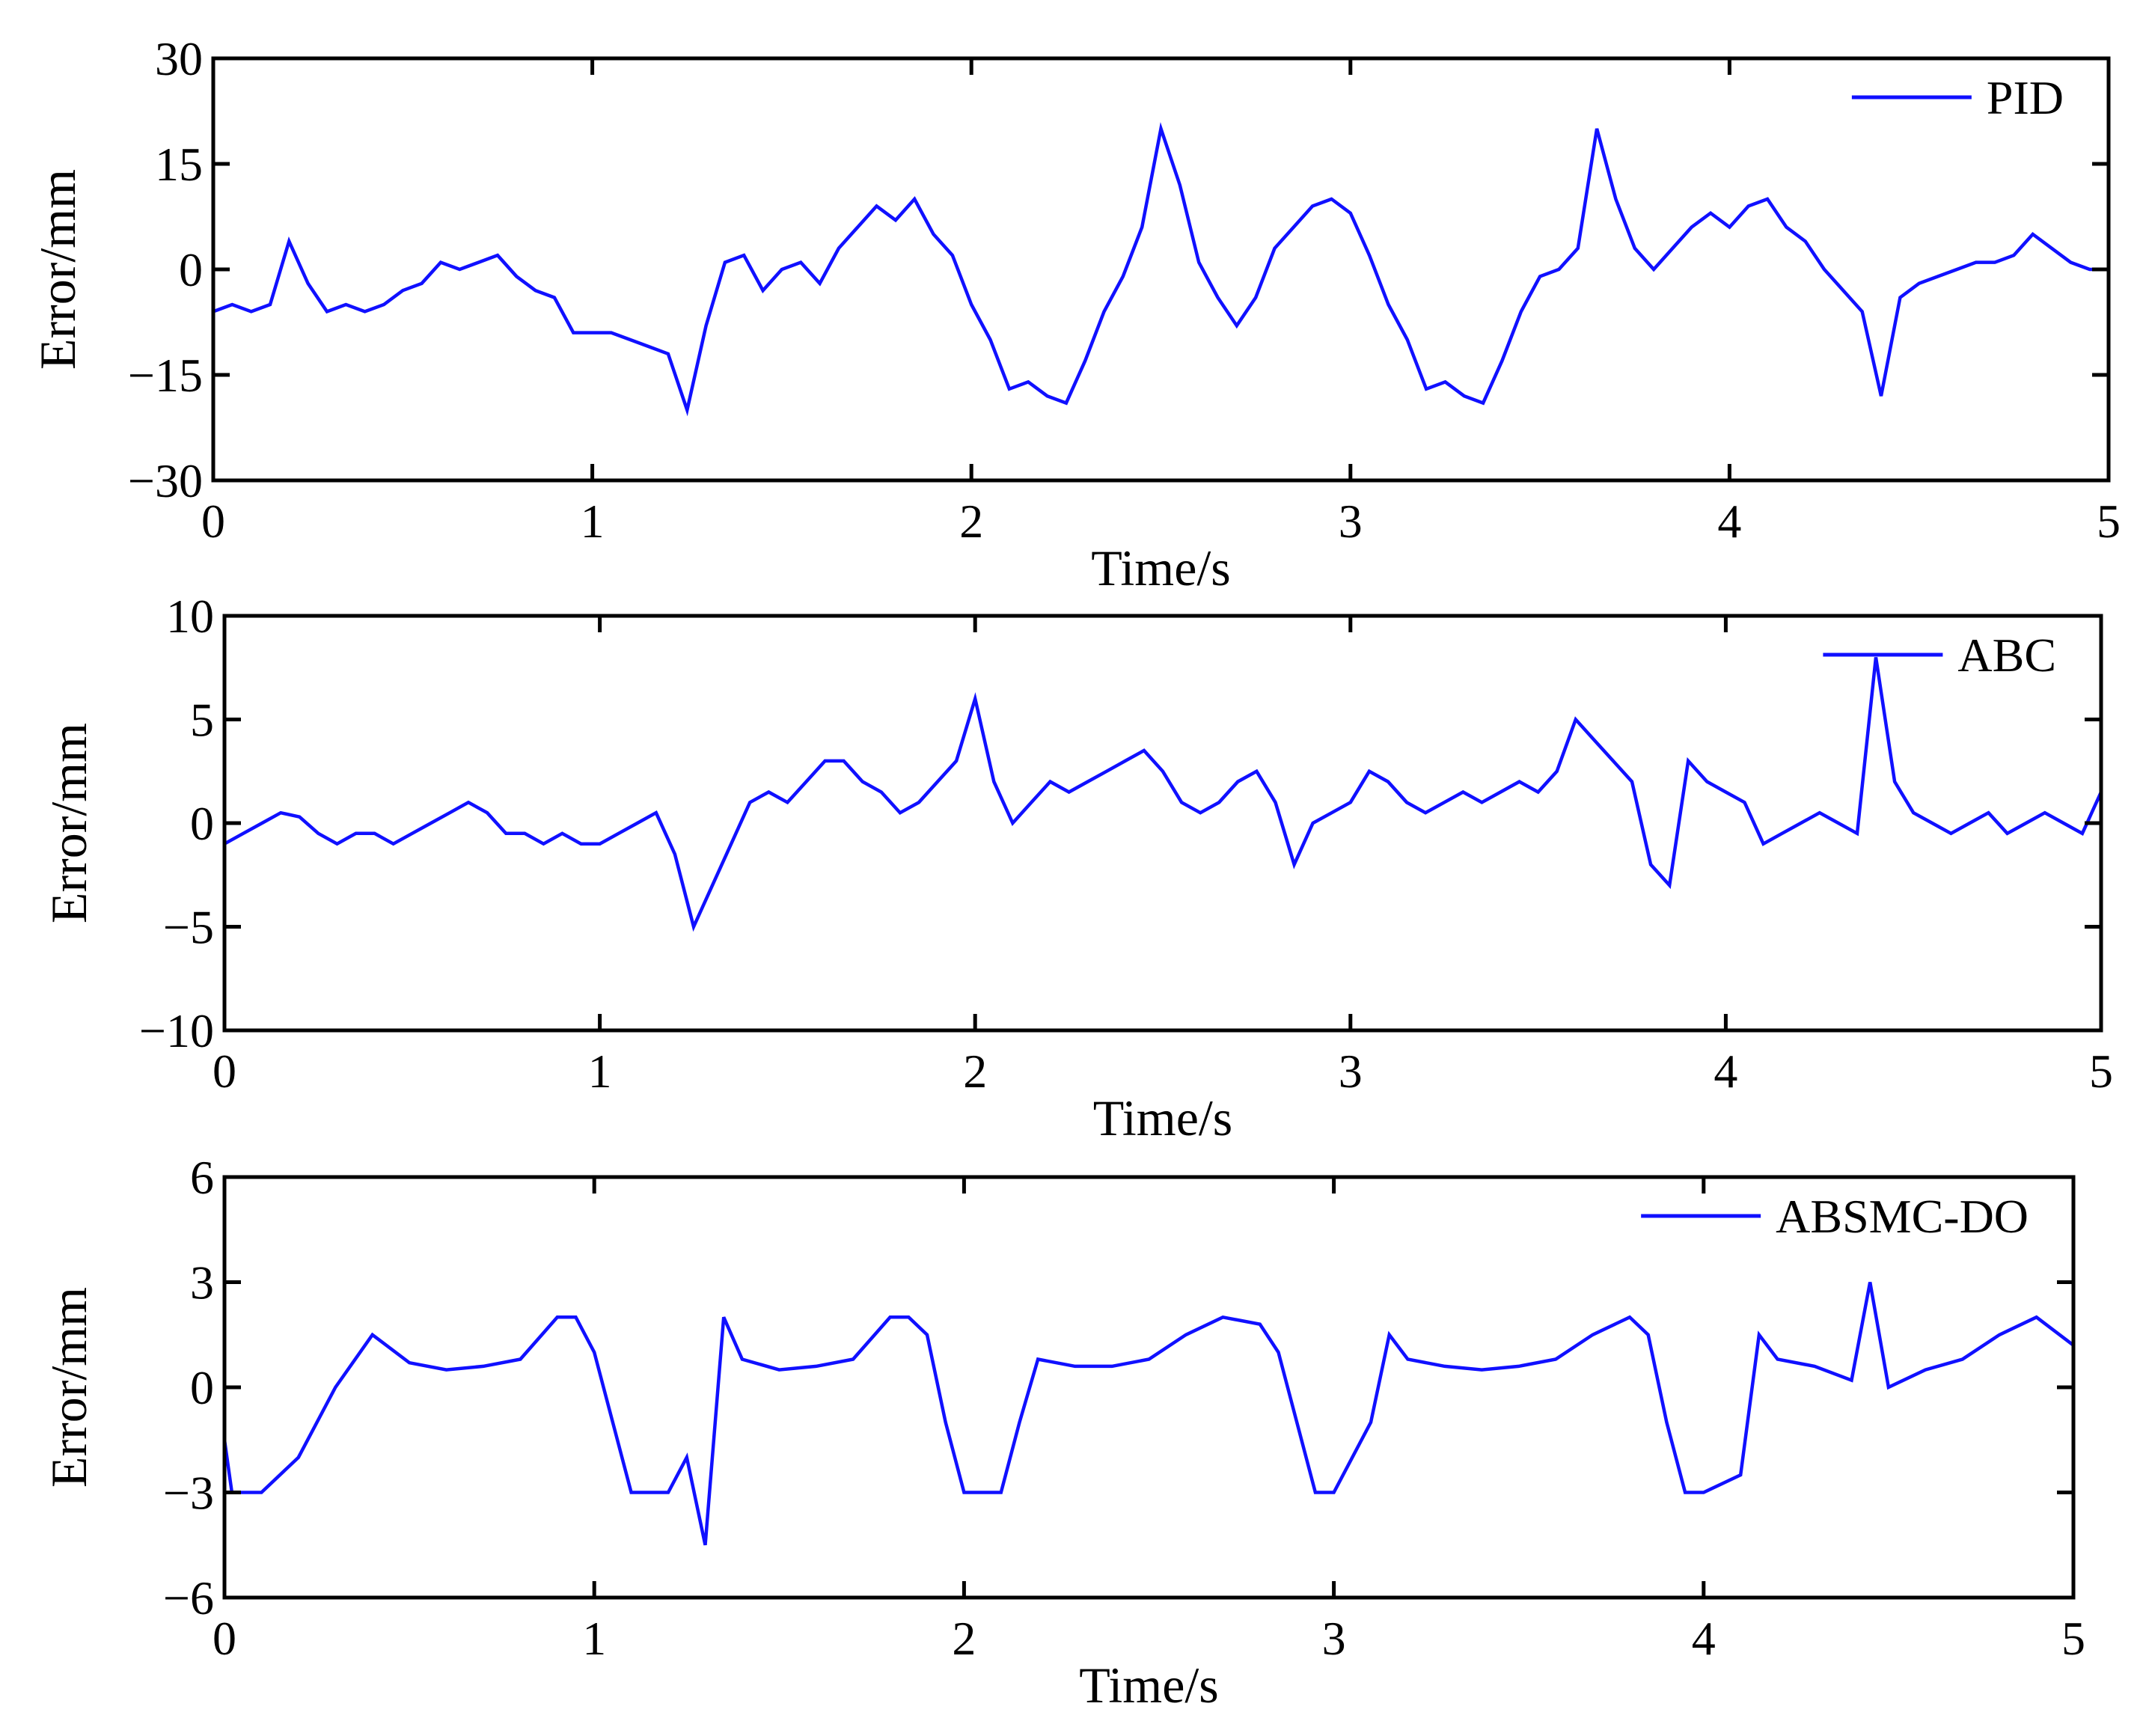 Image resolution: width=2143 pixels, height=1736 pixels. I want to click on y-tick-label: −6, so click(188, 1598).